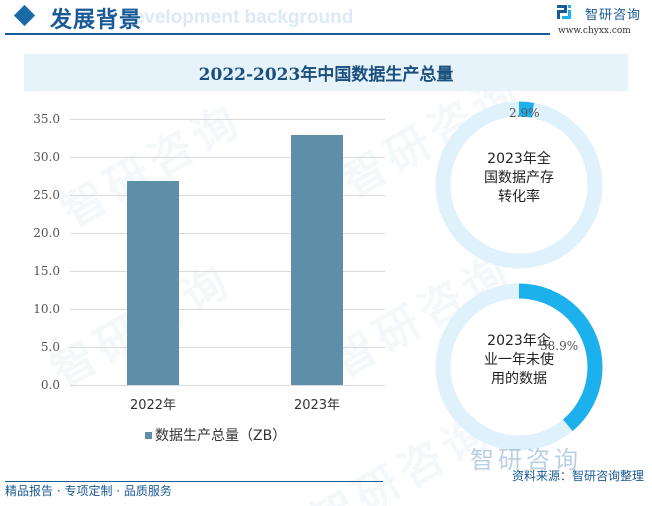  What do you see at coordinates (519, 341) in the screenshot?
I see `center-line: 2023年企` at bounding box center [519, 341].